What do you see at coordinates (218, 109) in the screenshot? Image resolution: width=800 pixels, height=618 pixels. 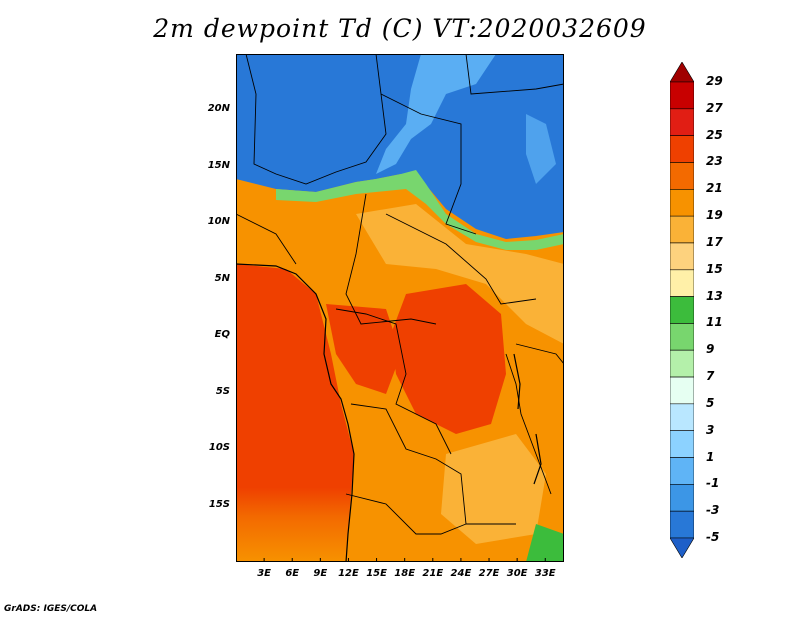 I see `lat-label: 20N` at bounding box center [218, 109].